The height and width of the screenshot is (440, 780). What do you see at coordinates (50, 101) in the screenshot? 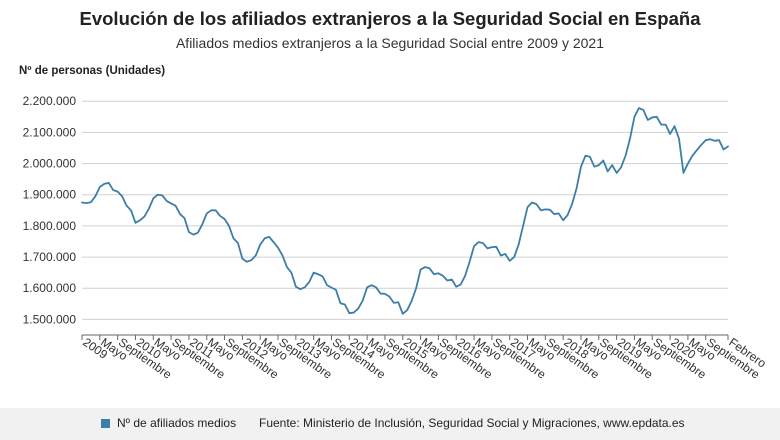
I see `y-tick-label: 2.200.000` at bounding box center [50, 101].